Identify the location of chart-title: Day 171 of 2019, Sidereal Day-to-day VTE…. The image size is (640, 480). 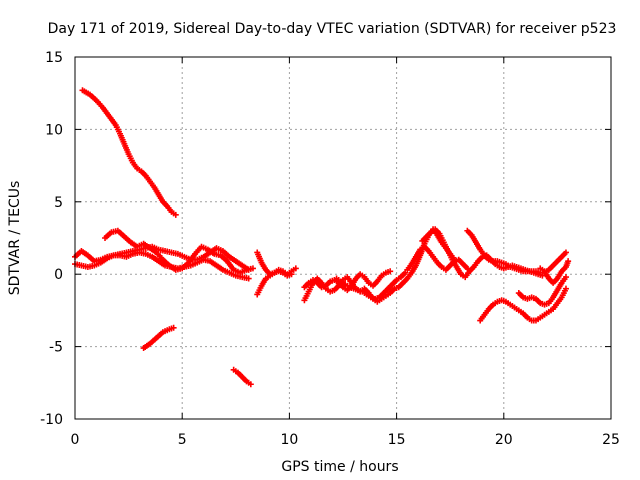
(332, 29).